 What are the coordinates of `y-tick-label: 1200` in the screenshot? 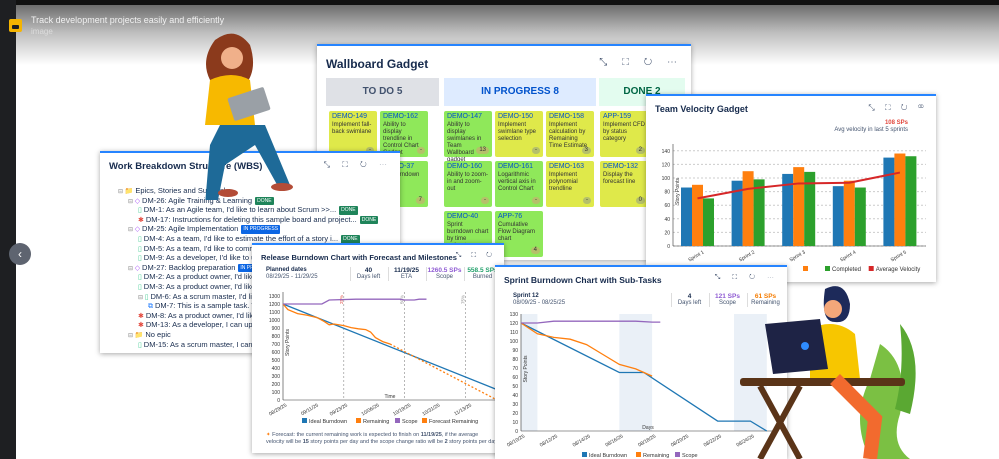 It's located at (274, 305).